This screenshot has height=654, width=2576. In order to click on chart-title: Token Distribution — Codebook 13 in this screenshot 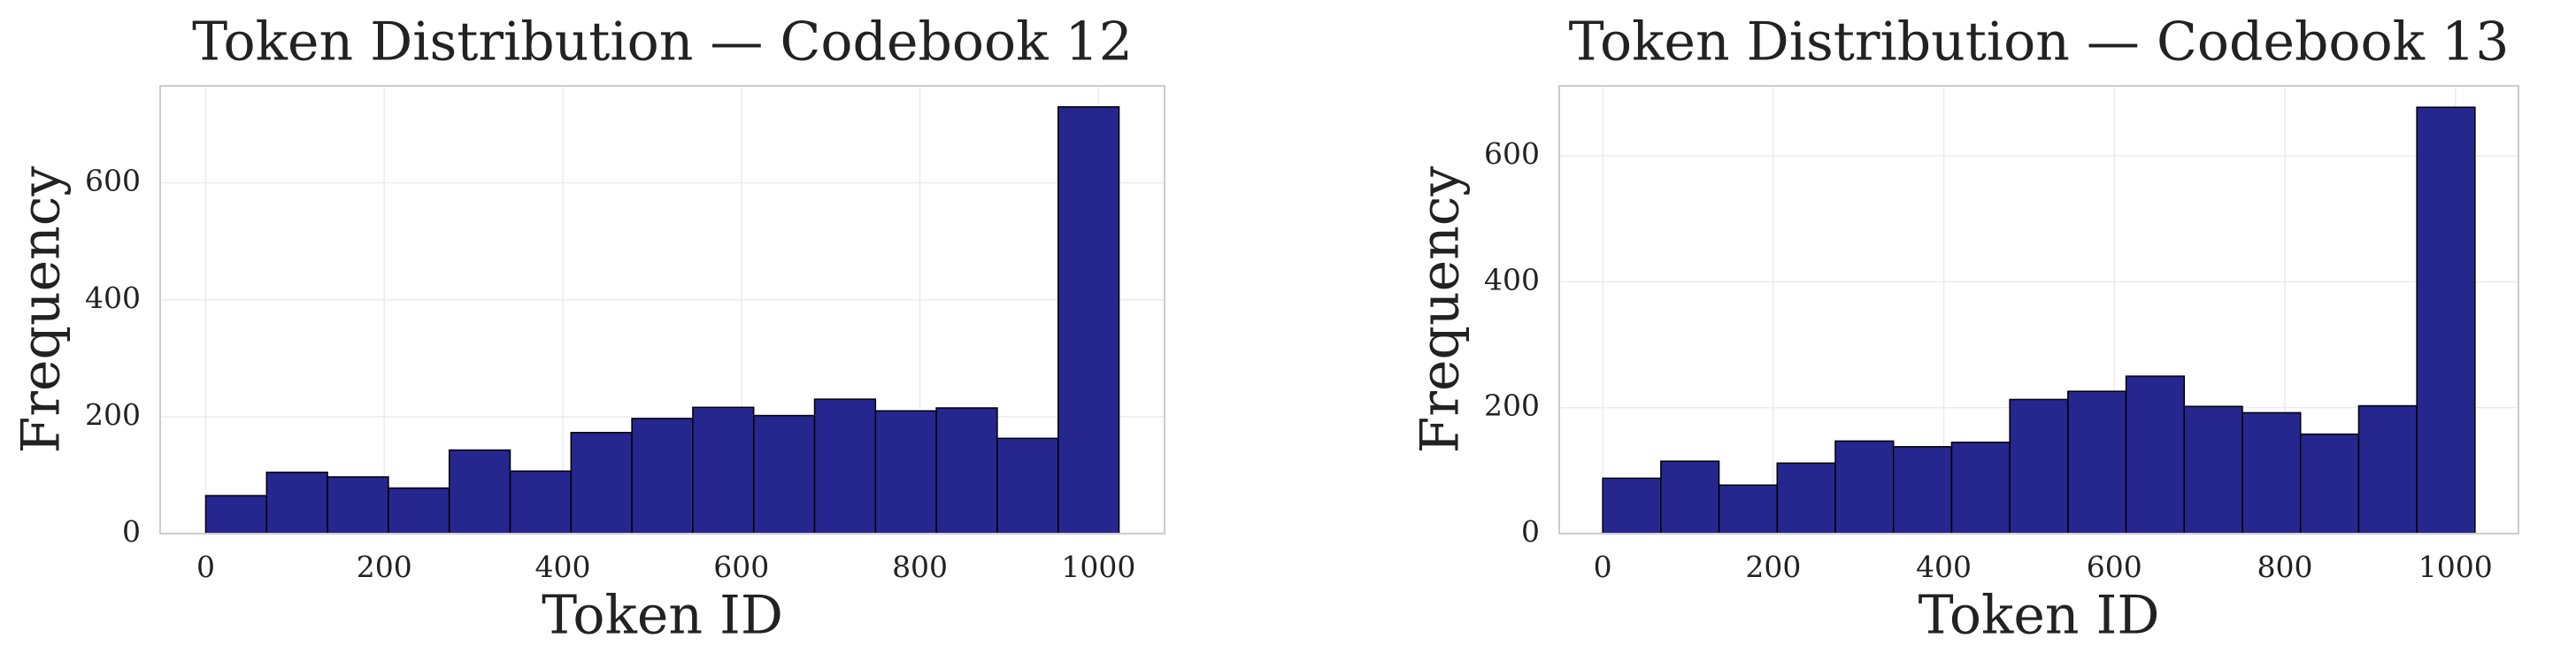, I will do `click(2039, 42)`.